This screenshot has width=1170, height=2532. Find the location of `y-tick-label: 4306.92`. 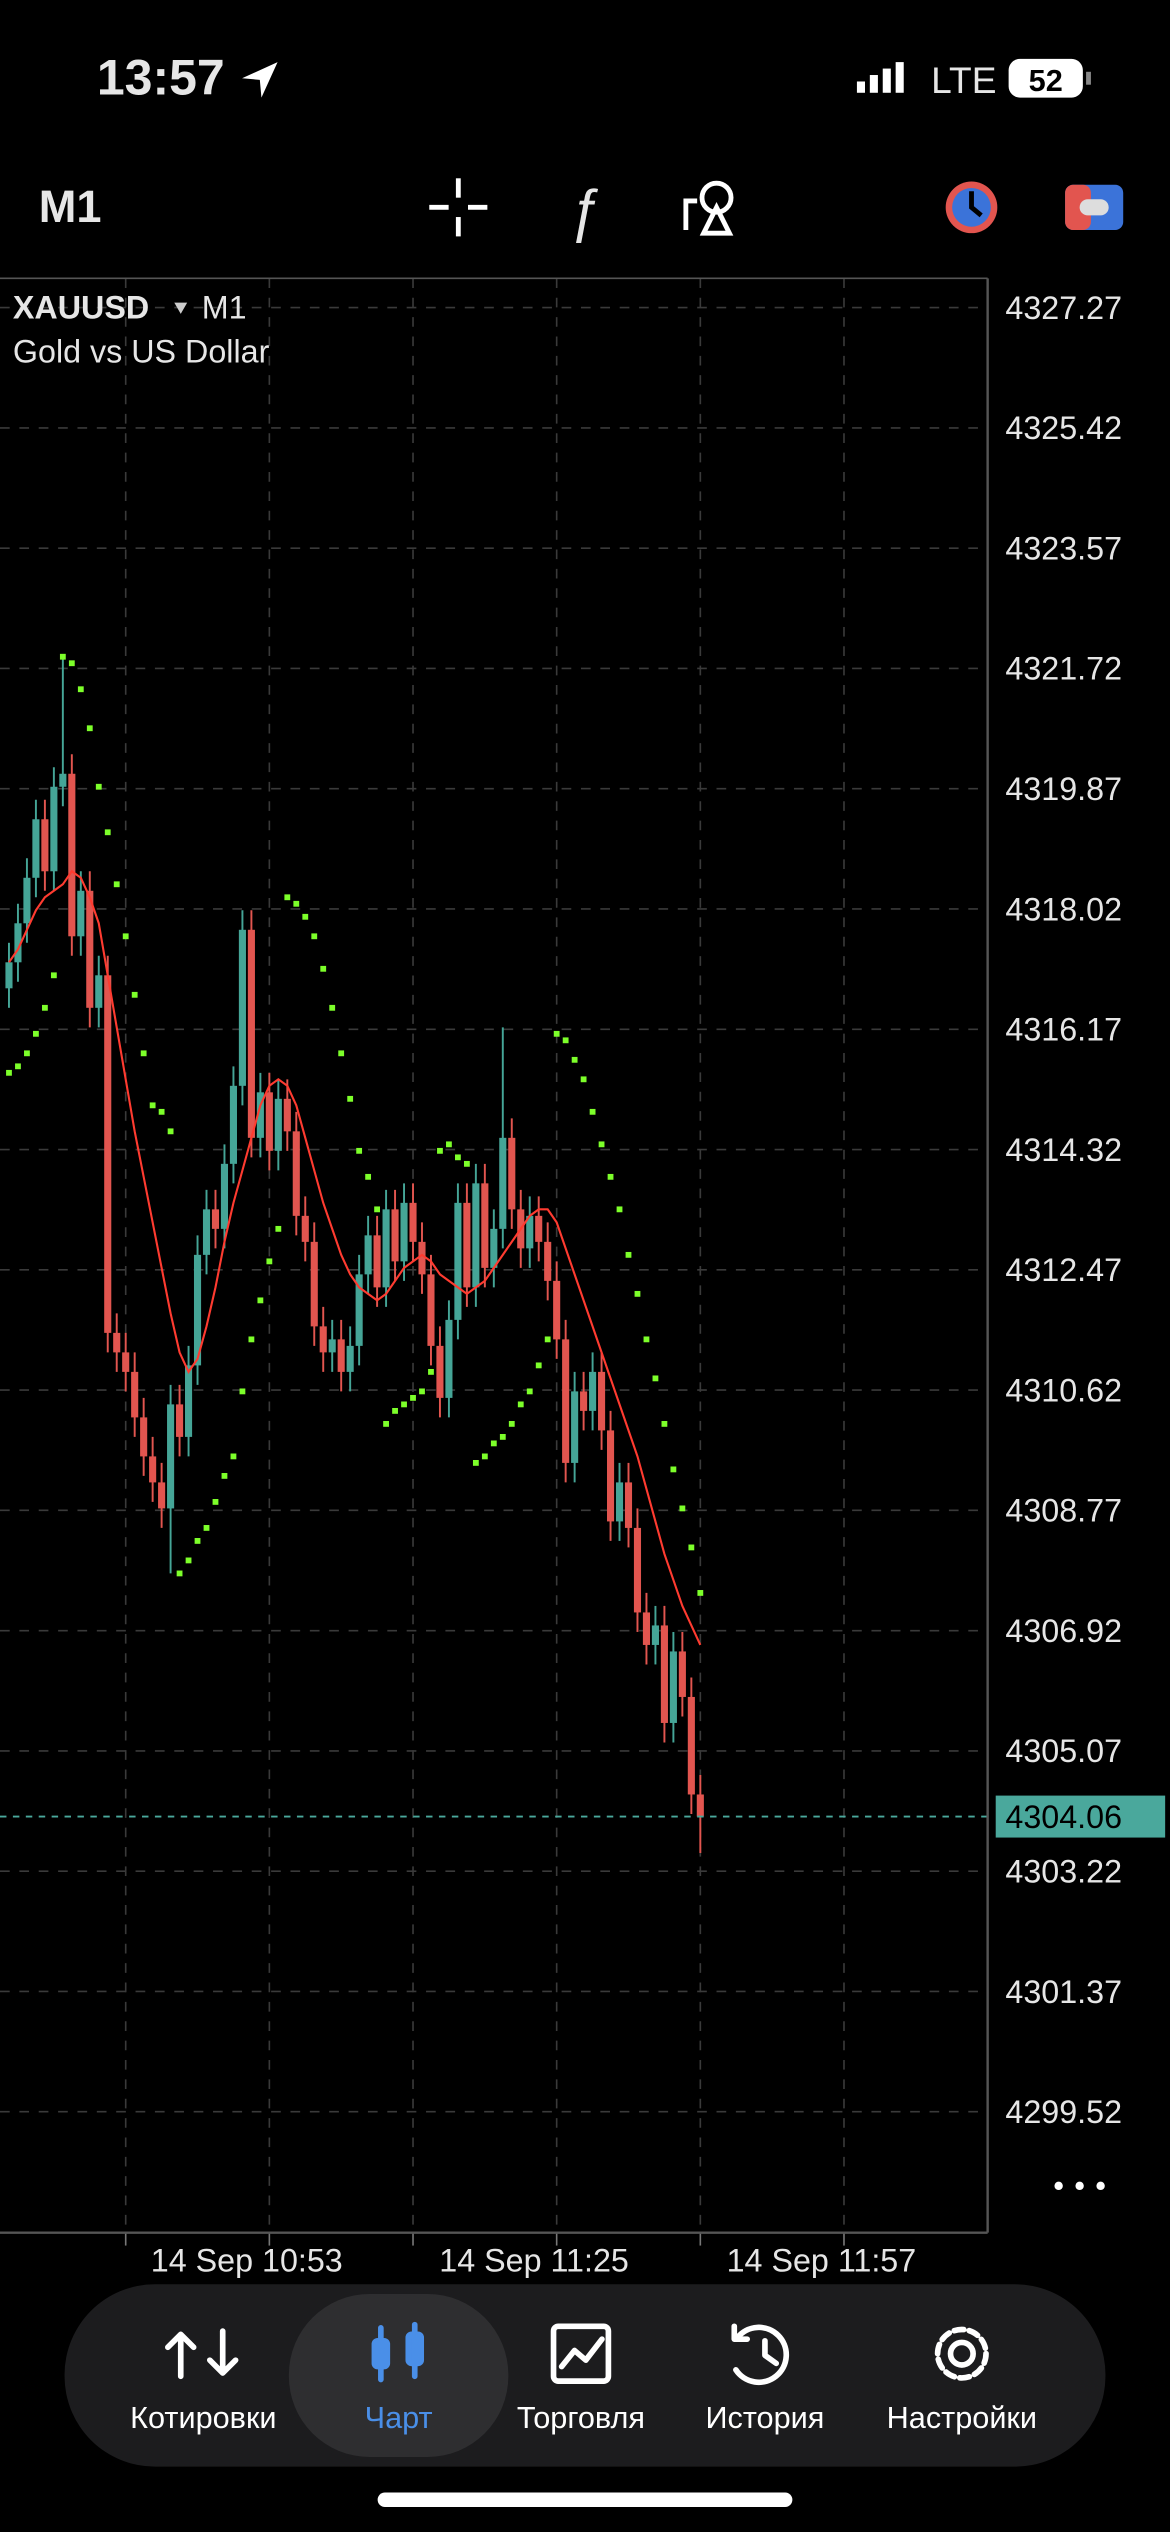

y-tick-label: 4306.92 is located at coordinates (1063, 1631).